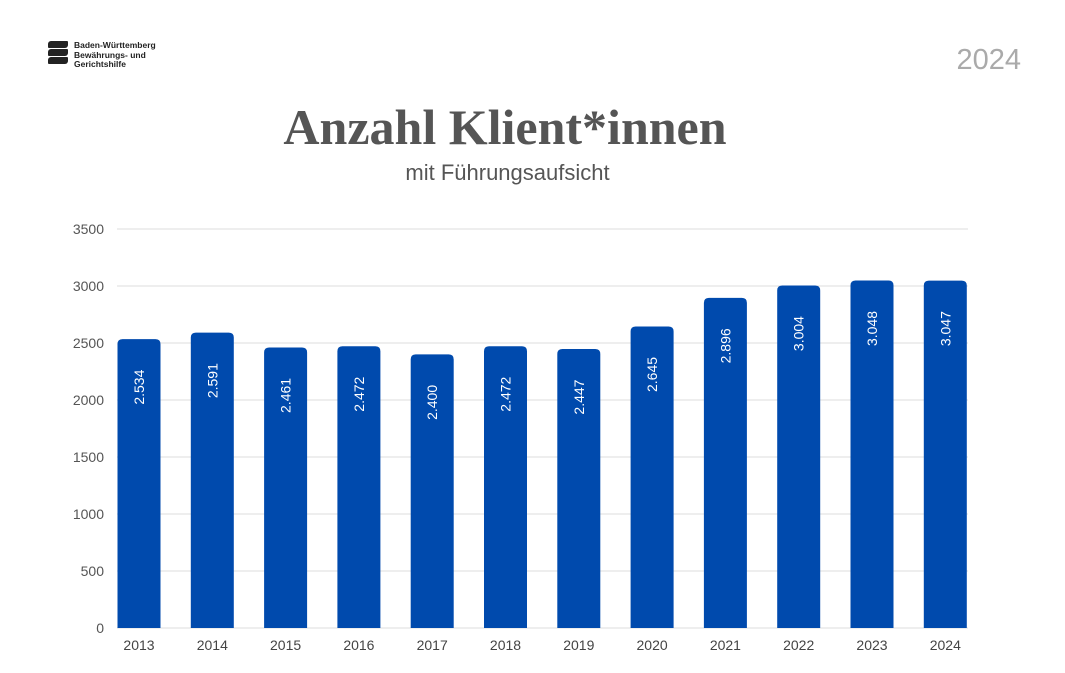 The width and height of the screenshot is (1065, 673). What do you see at coordinates (88, 514) in the screenshot?
I see `y-tick-label: 1000` at bounding box center [88, 514].